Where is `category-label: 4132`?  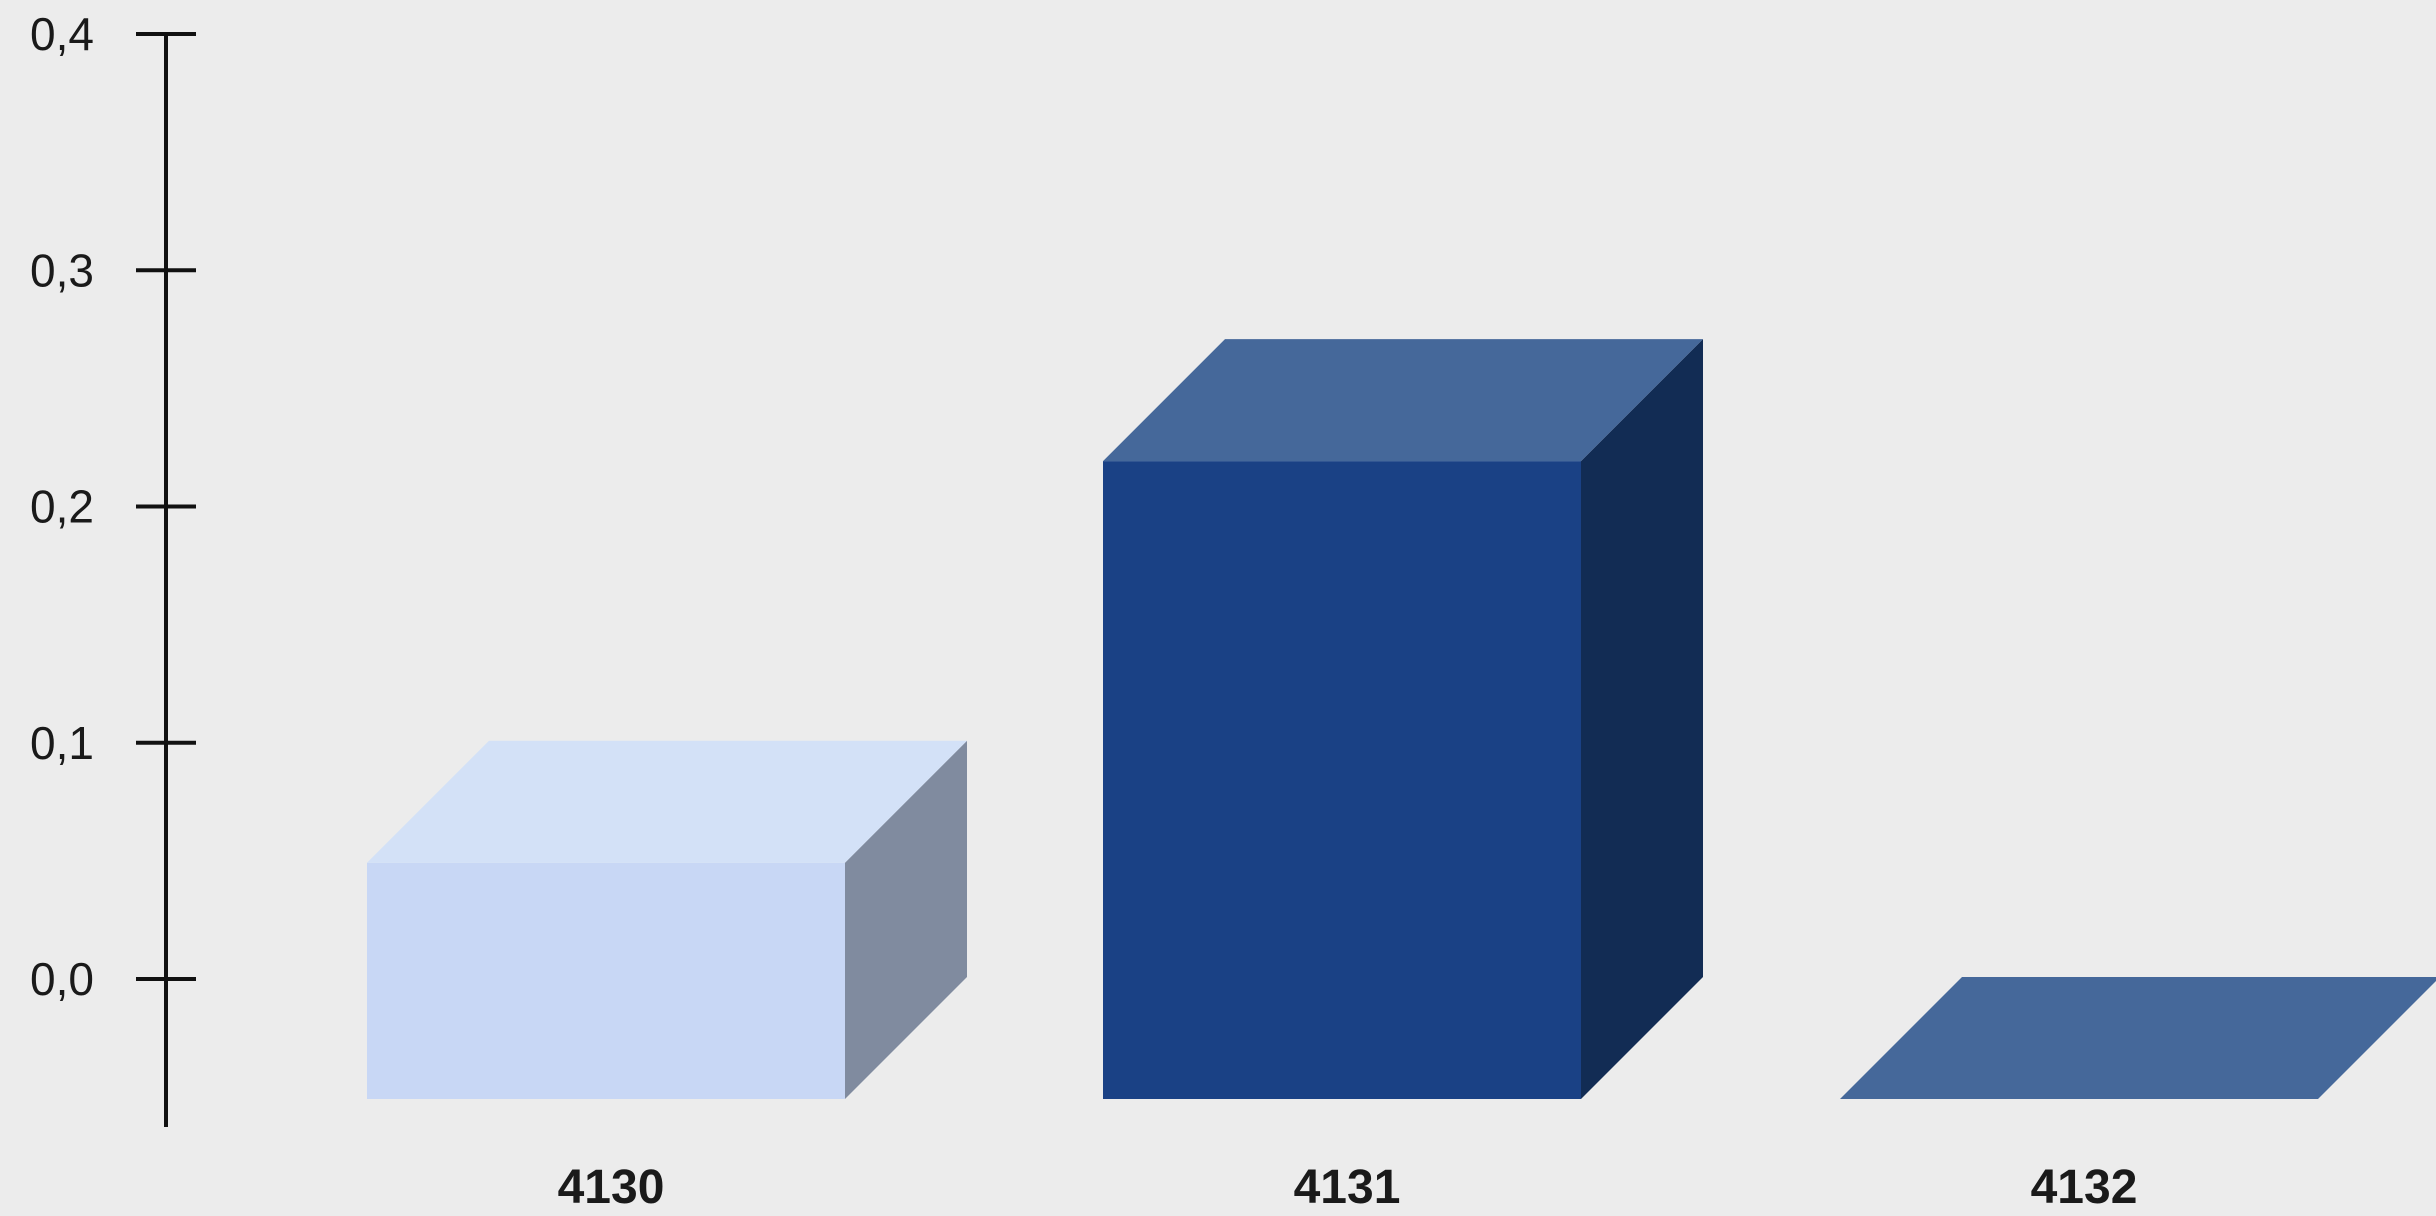 category-label: 4132 is located at coordinates (2084, 1186).